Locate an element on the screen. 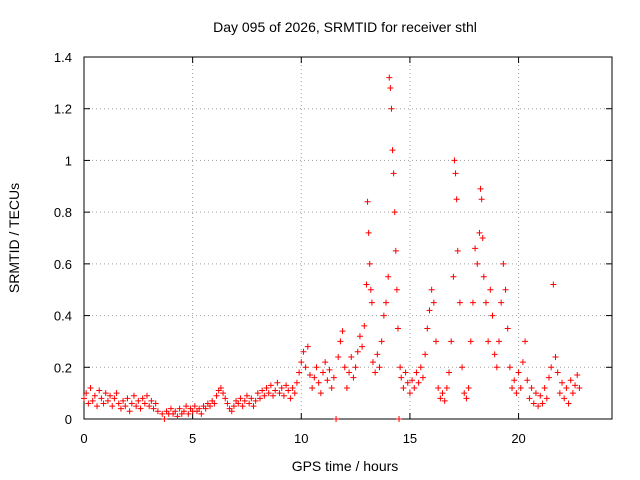 The width and height of the screenshot is (640, 480). y-tick-label: 0.4 is located at coordinates (63, 316).